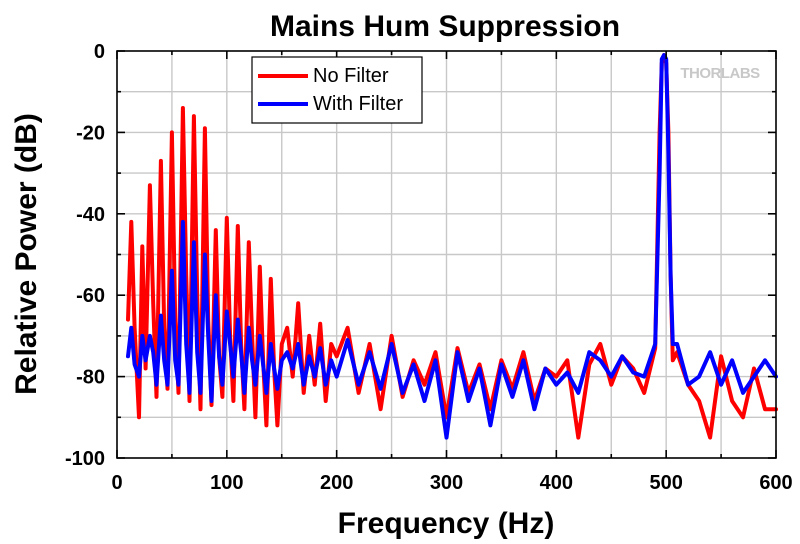 The height and width of the screenshot is (544, 800). I want to click on y-tick-label: -100, so click(85, 459).